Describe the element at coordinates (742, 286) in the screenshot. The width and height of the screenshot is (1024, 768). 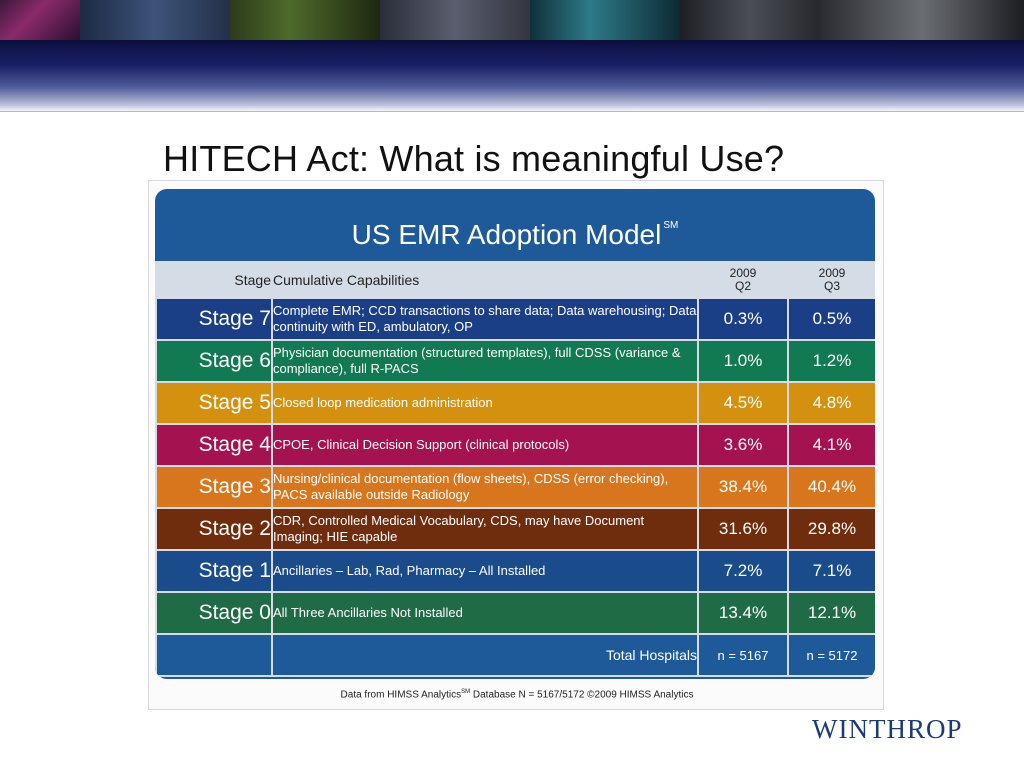
I see `header-quarter: Q2` at that location.